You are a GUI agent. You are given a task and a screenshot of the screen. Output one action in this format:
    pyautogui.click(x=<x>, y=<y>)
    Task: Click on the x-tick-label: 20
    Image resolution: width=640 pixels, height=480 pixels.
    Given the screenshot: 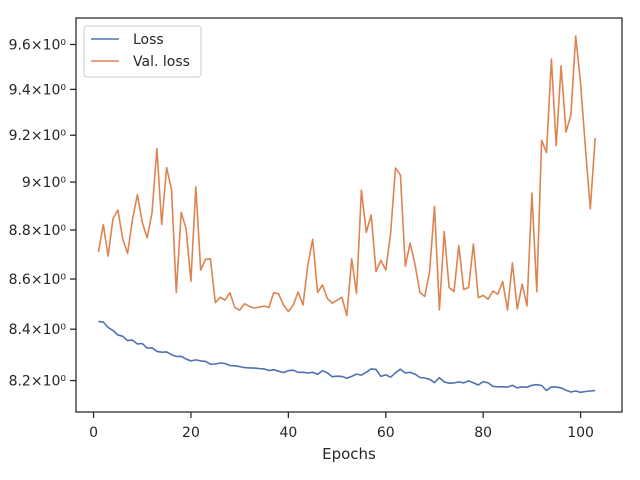 What is the action you would take?
    pyautogui.click(x=191, y=433)
    